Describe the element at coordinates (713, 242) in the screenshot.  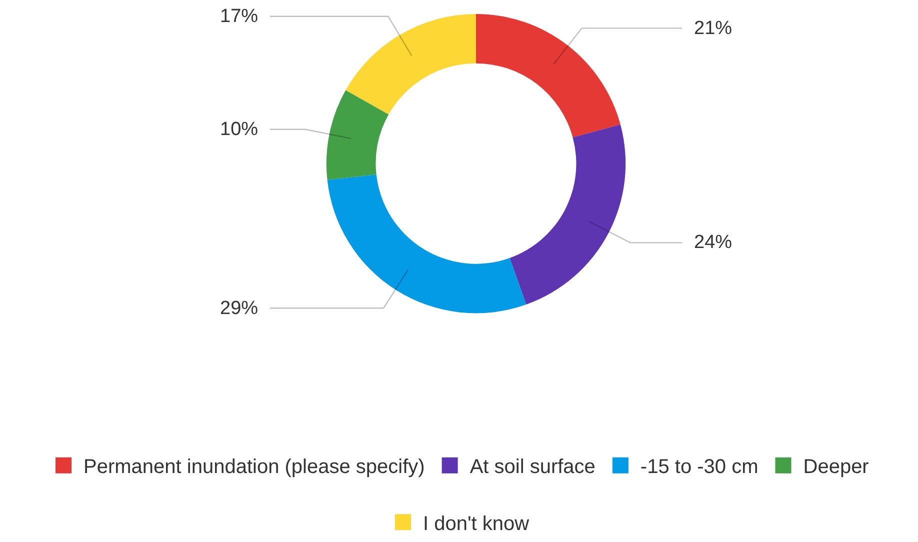
I see `data-label: 24%` at that location.